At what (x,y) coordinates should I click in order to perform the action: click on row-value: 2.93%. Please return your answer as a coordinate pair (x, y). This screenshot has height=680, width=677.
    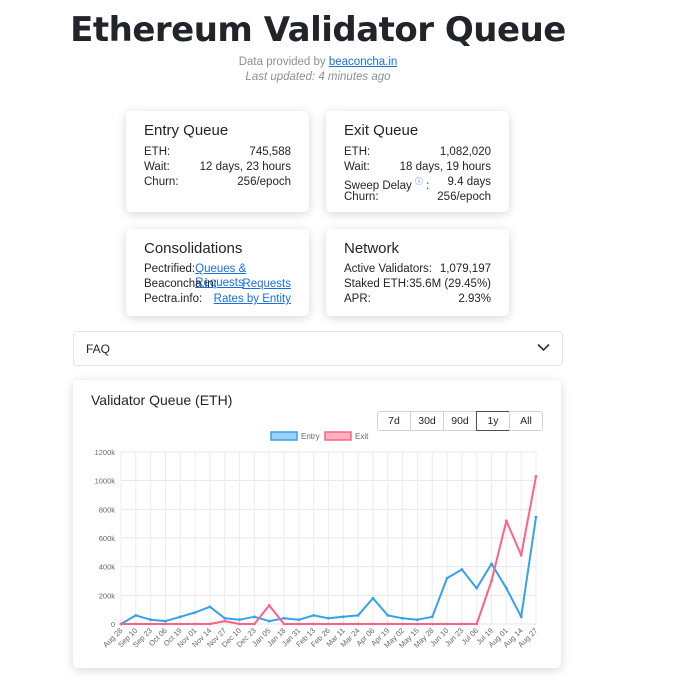
    Looking at the image, I should click on (474, 299).